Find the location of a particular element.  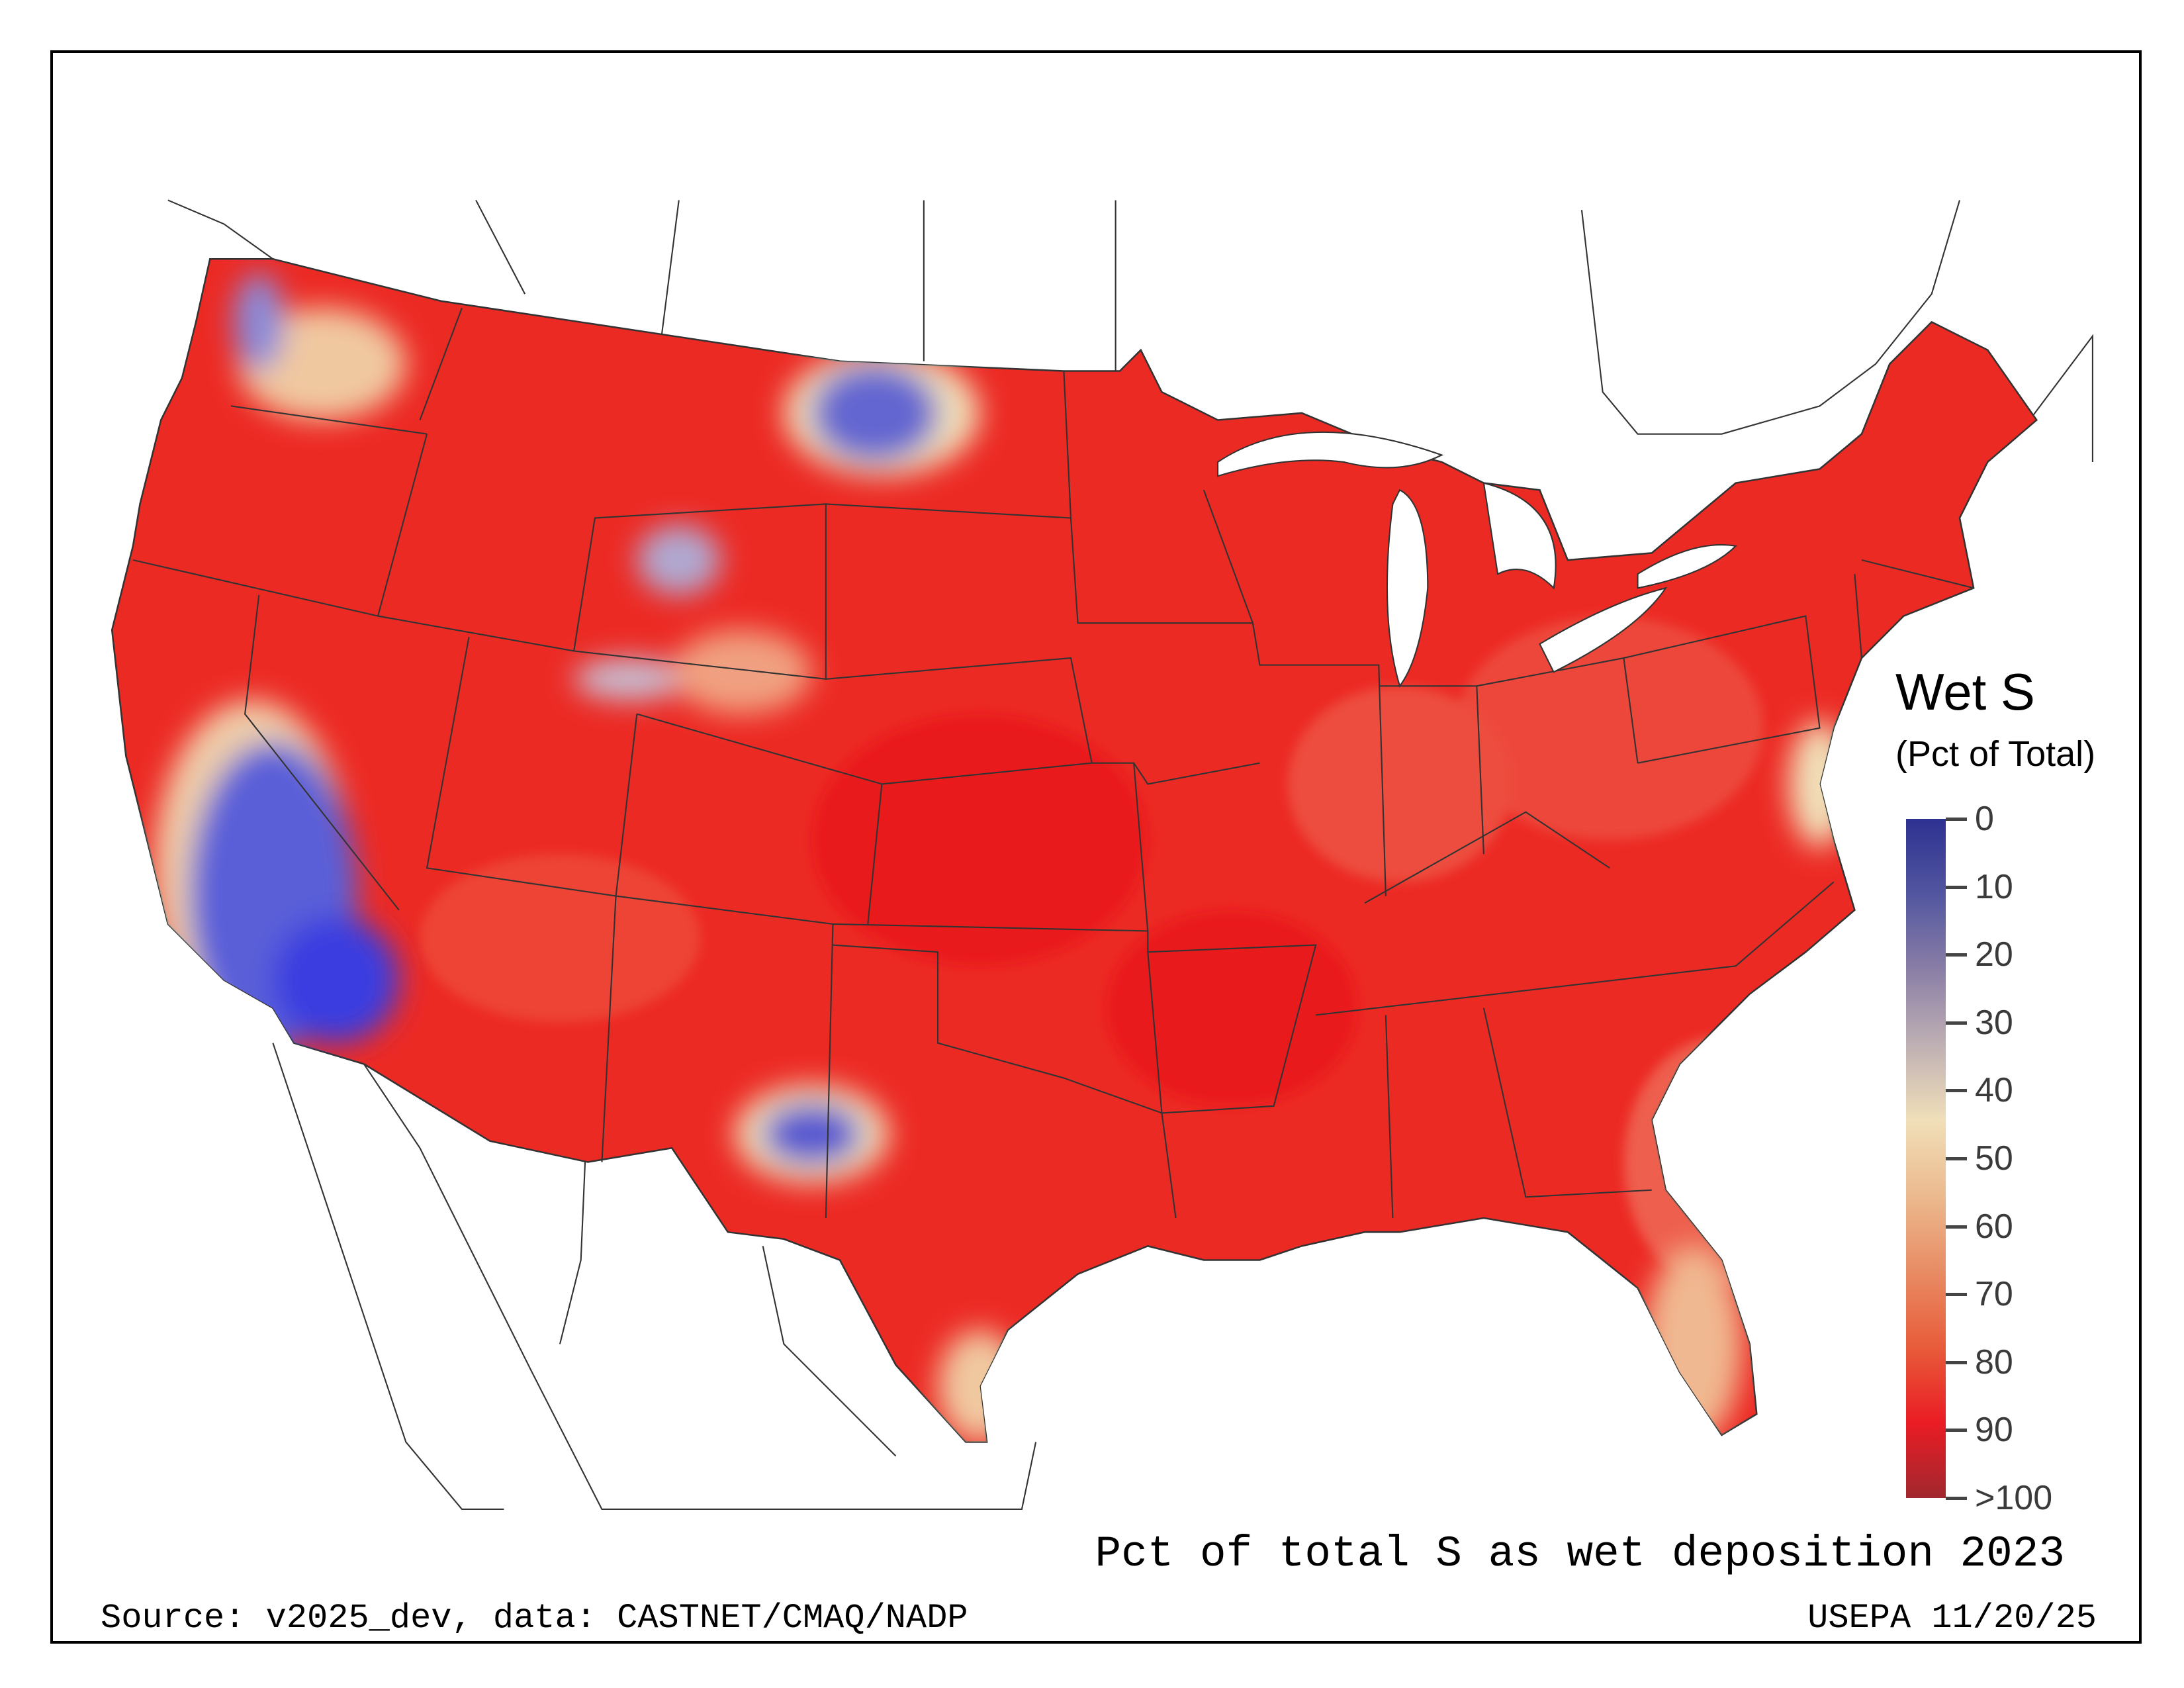

credit-date: USEPA 11/20/25 is located at coordinates (1952, 1618).